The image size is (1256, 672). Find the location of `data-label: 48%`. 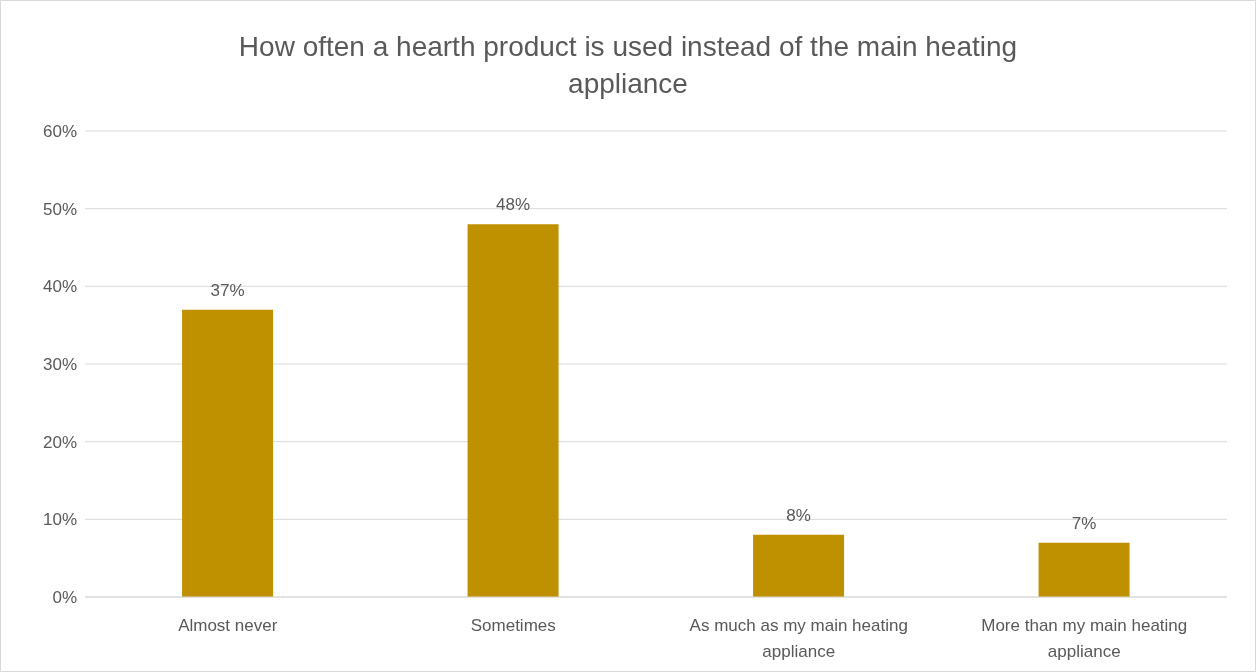

data-label: 48% is located at coordinates (513, 205).